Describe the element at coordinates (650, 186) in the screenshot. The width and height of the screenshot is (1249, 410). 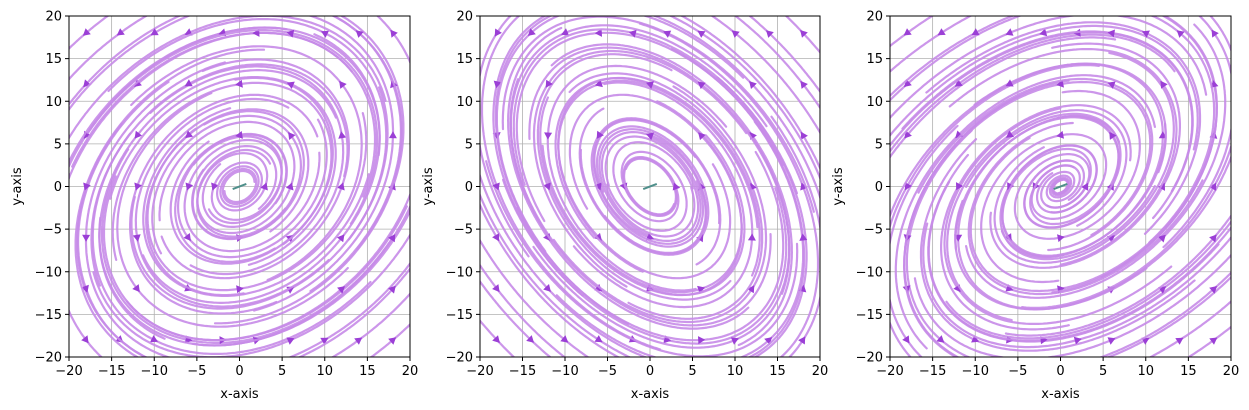
I see `center-marker` at that location.